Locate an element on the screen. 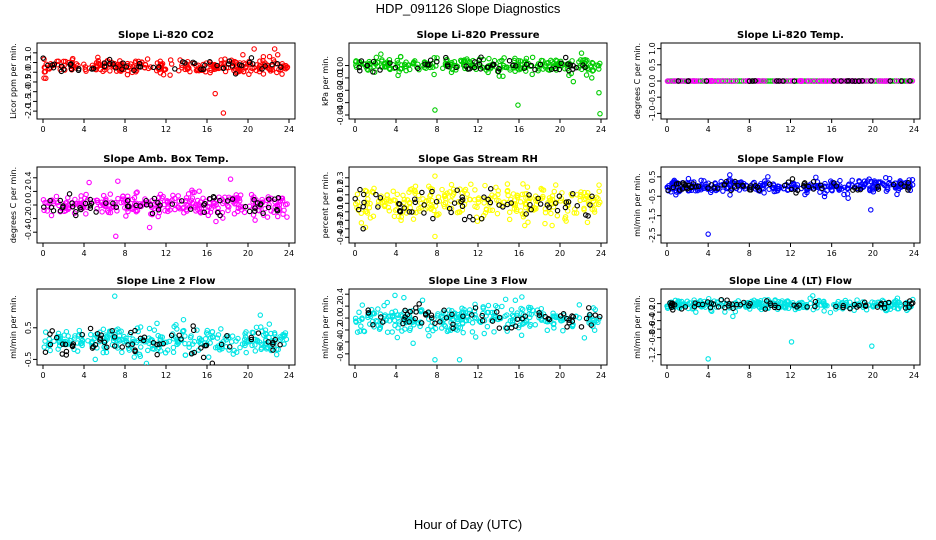  x-tick-label: 12 is located at coordinates (478, 129).